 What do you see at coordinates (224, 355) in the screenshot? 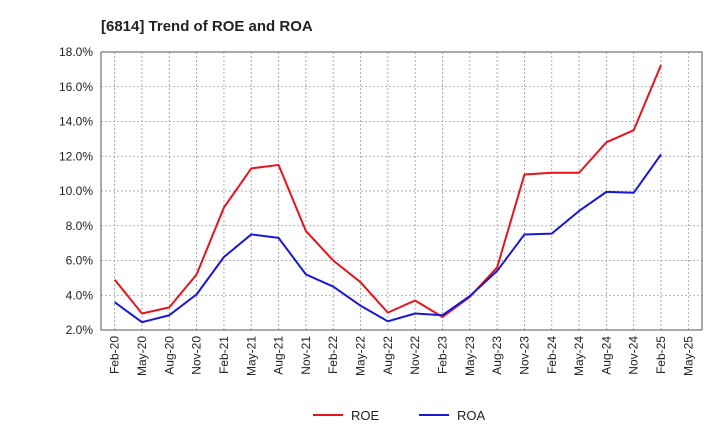
I see `x-tick-label: Feb-21` at bounding box center [224, 355].